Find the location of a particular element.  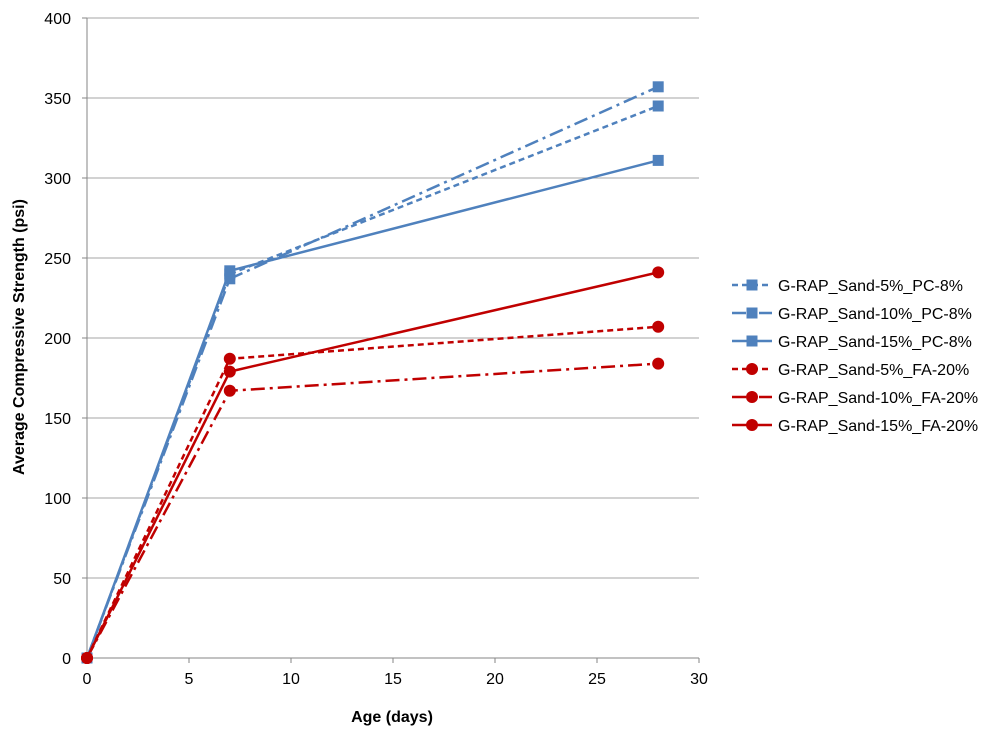

x-tick-label: 25 is located at coordinates (597, 679).